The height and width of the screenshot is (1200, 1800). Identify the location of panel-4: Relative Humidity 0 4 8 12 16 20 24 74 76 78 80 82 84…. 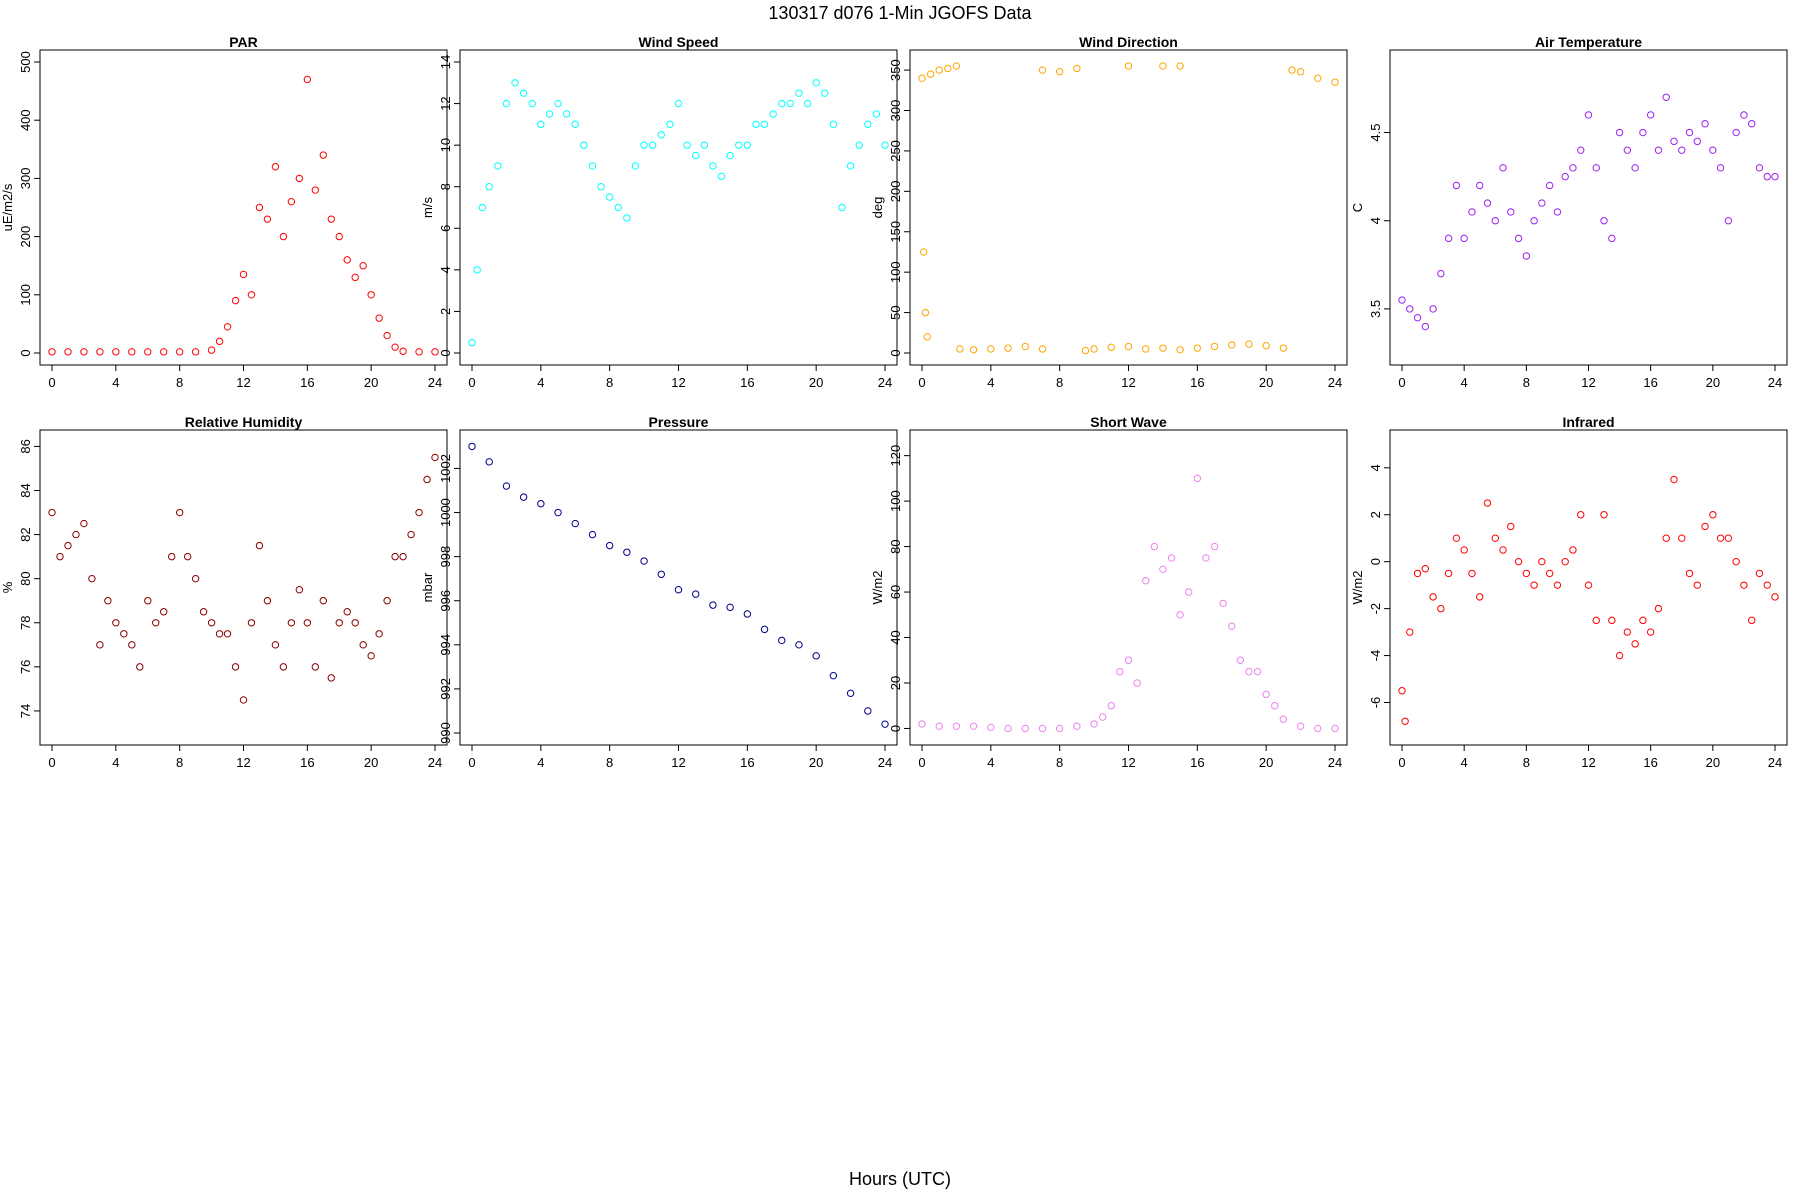
(224, 592).